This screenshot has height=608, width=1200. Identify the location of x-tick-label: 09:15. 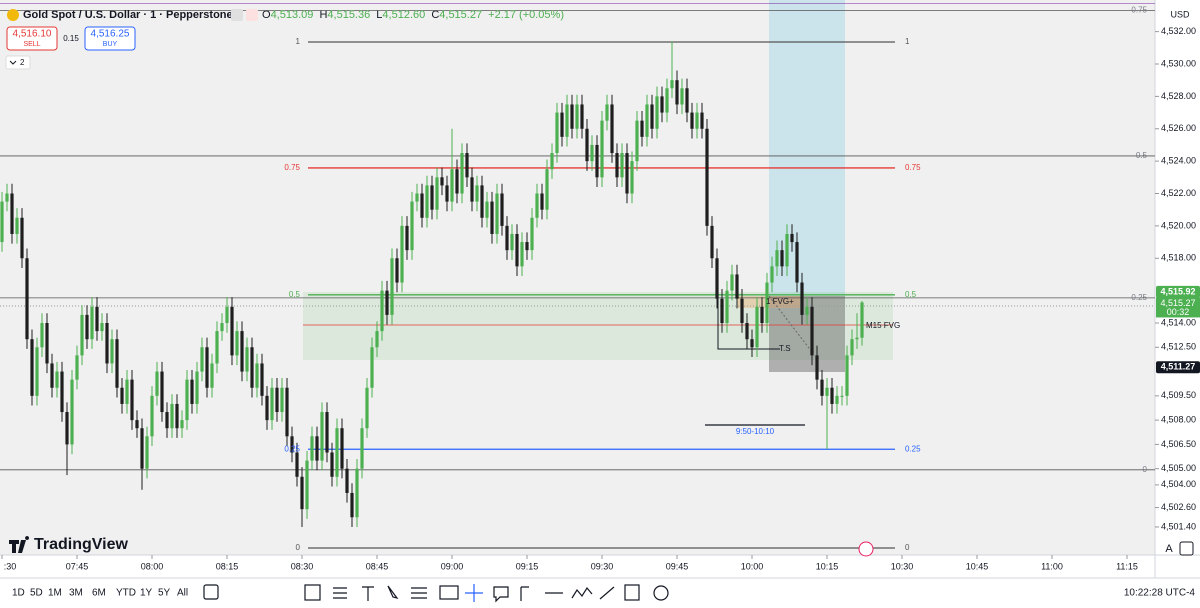
(527, 566).